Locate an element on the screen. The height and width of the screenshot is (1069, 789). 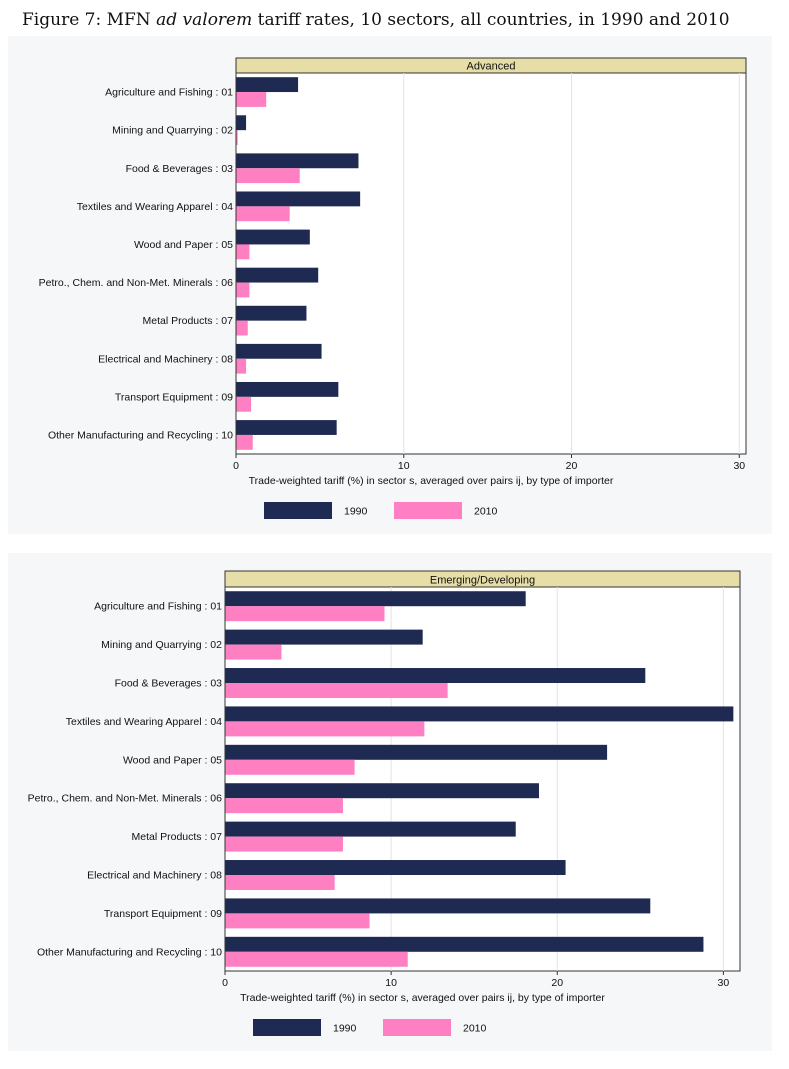
figure-title-prefix: Figure 7: MFN is located at coordinates (89, 20).